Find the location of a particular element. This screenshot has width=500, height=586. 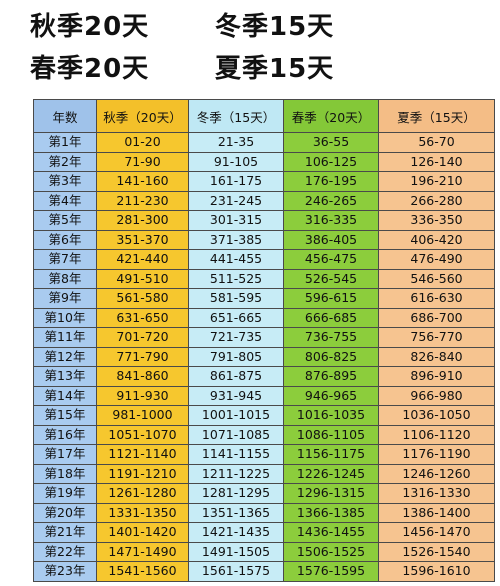

spring-range-cell: 36-55 is located at coordinates (331, 142).